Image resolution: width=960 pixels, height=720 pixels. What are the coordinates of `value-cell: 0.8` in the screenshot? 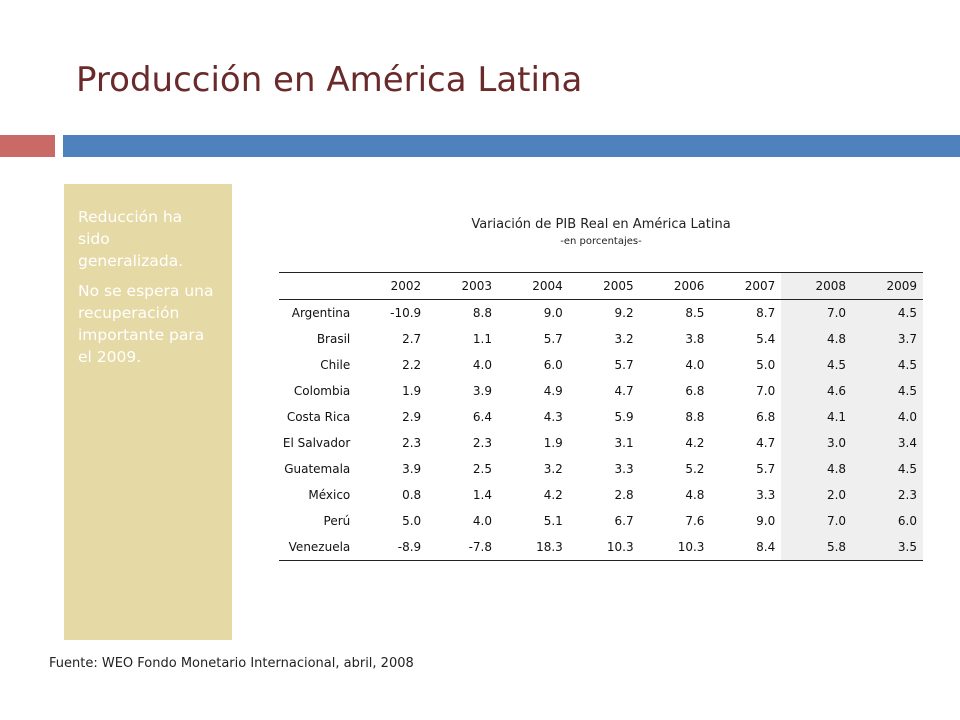 It's located at (412, 495).